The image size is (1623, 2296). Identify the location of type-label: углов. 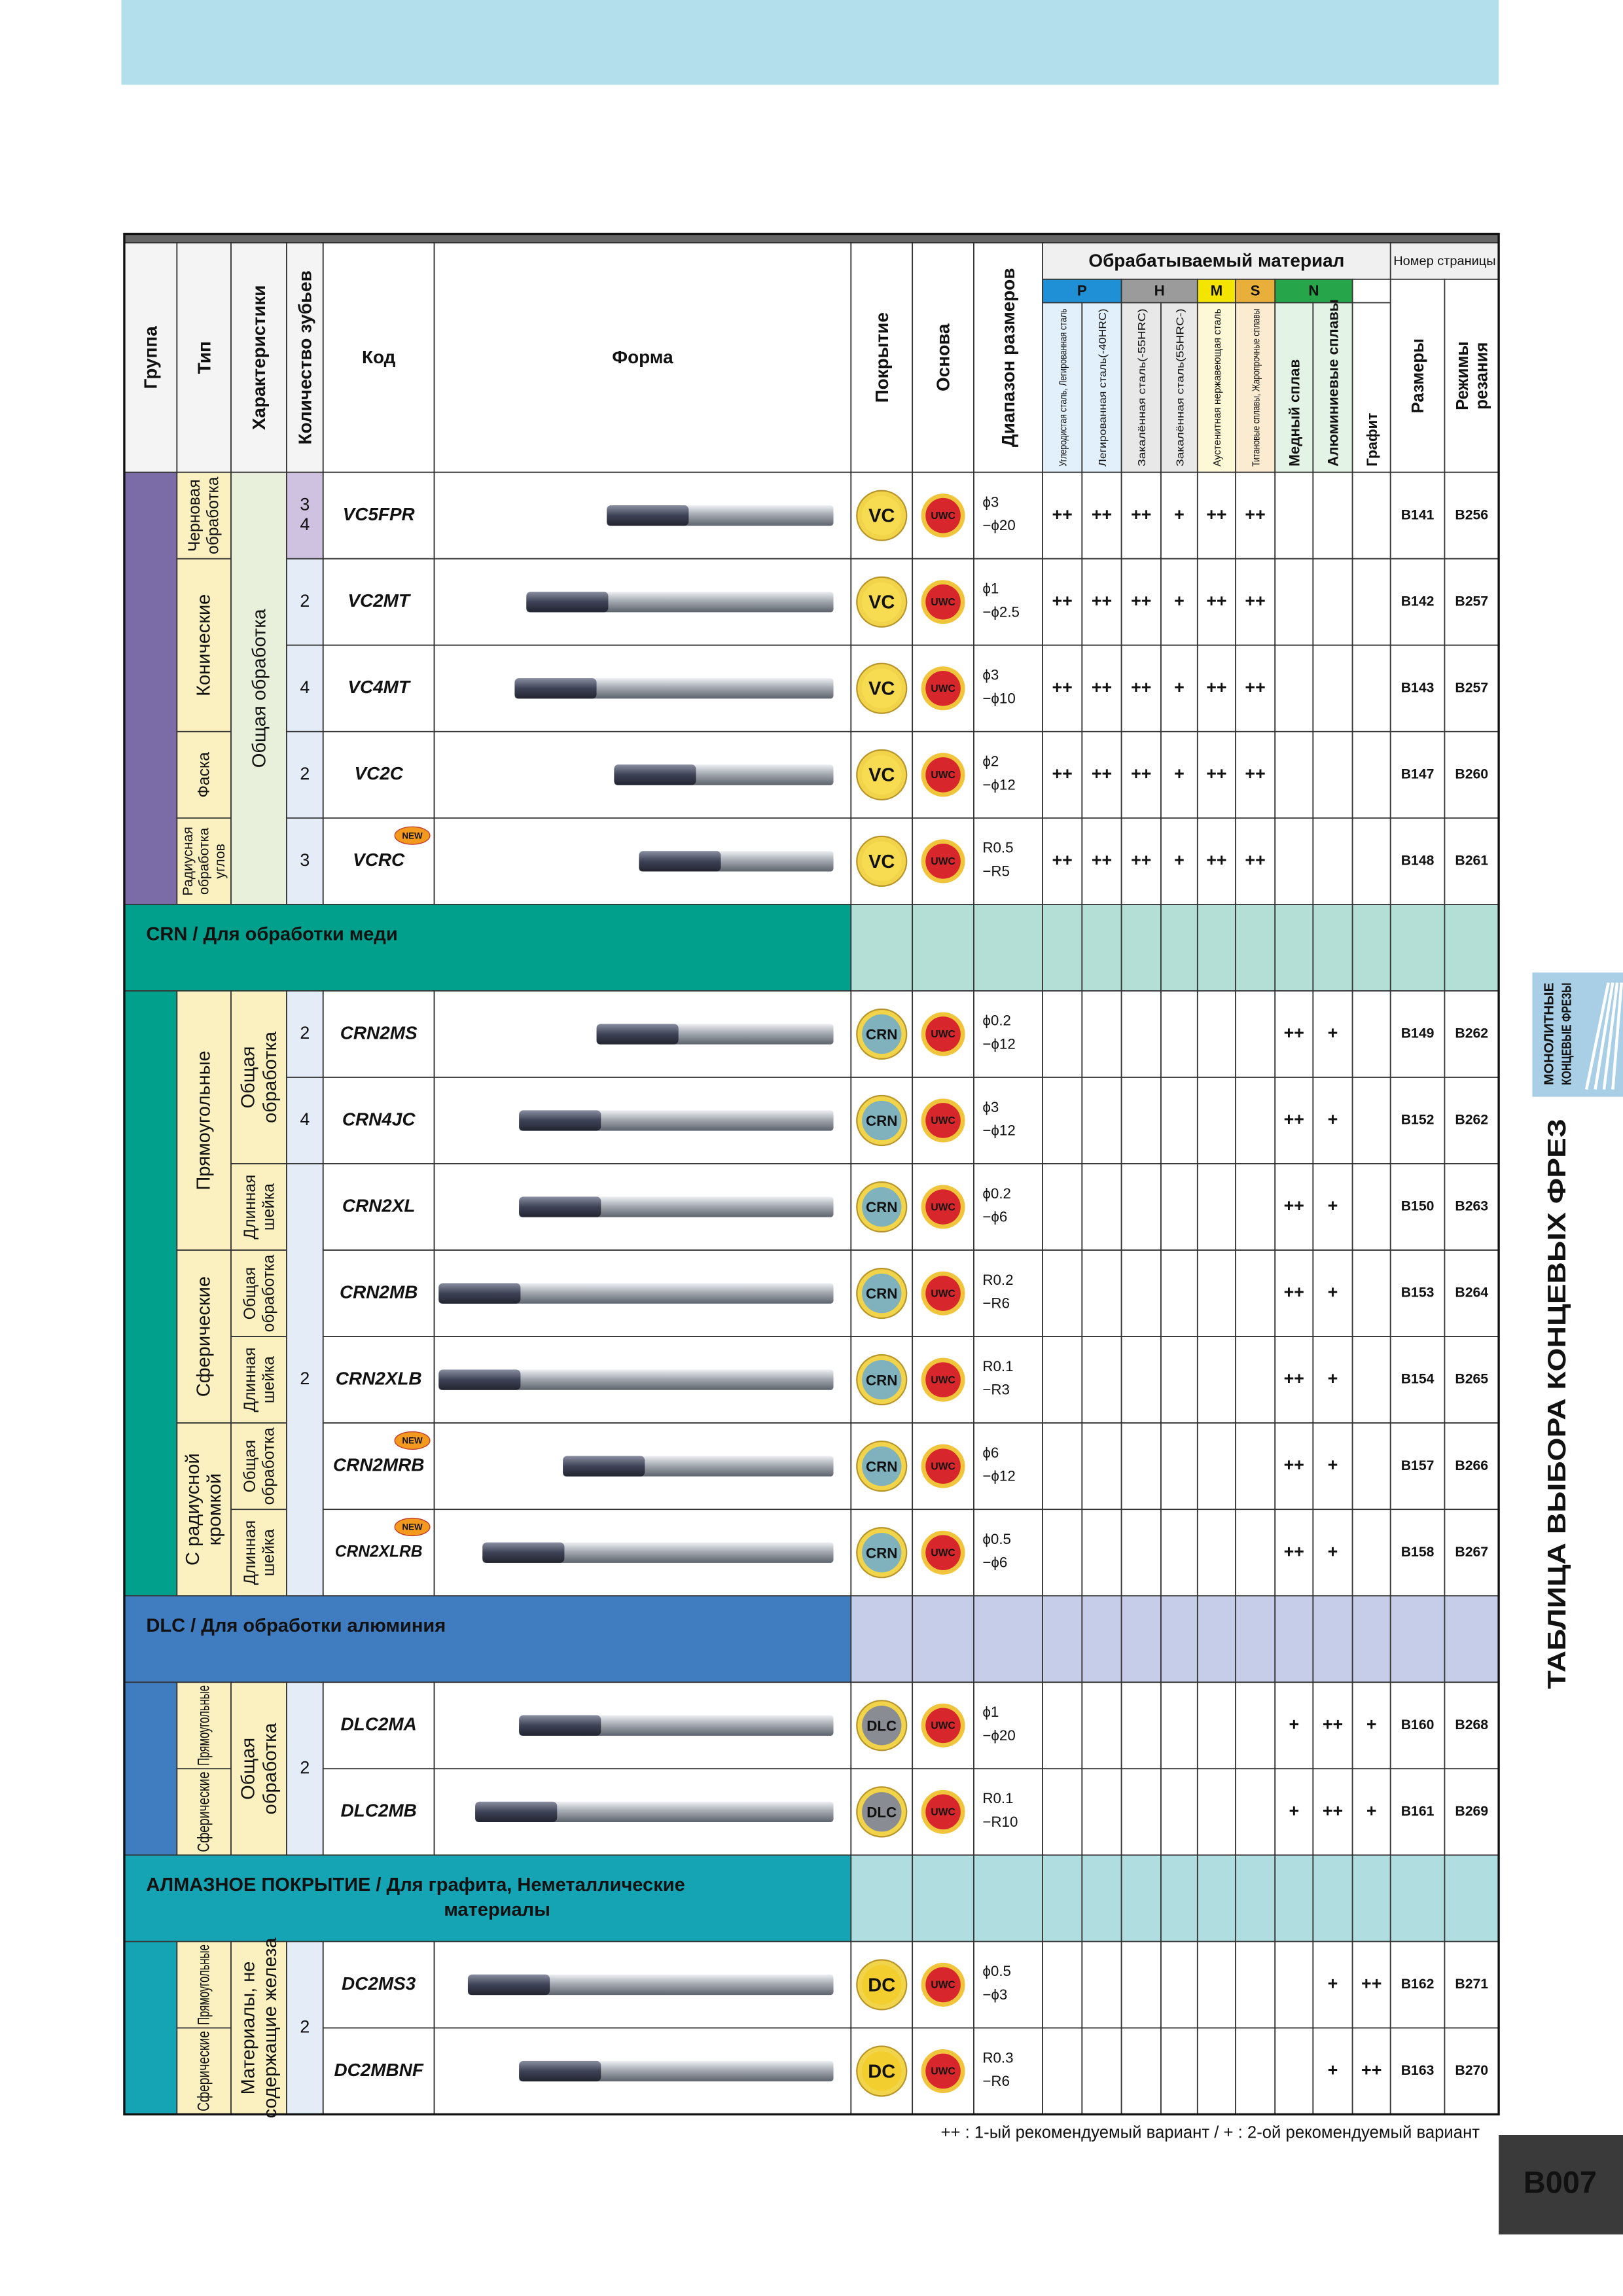
(221, 861).